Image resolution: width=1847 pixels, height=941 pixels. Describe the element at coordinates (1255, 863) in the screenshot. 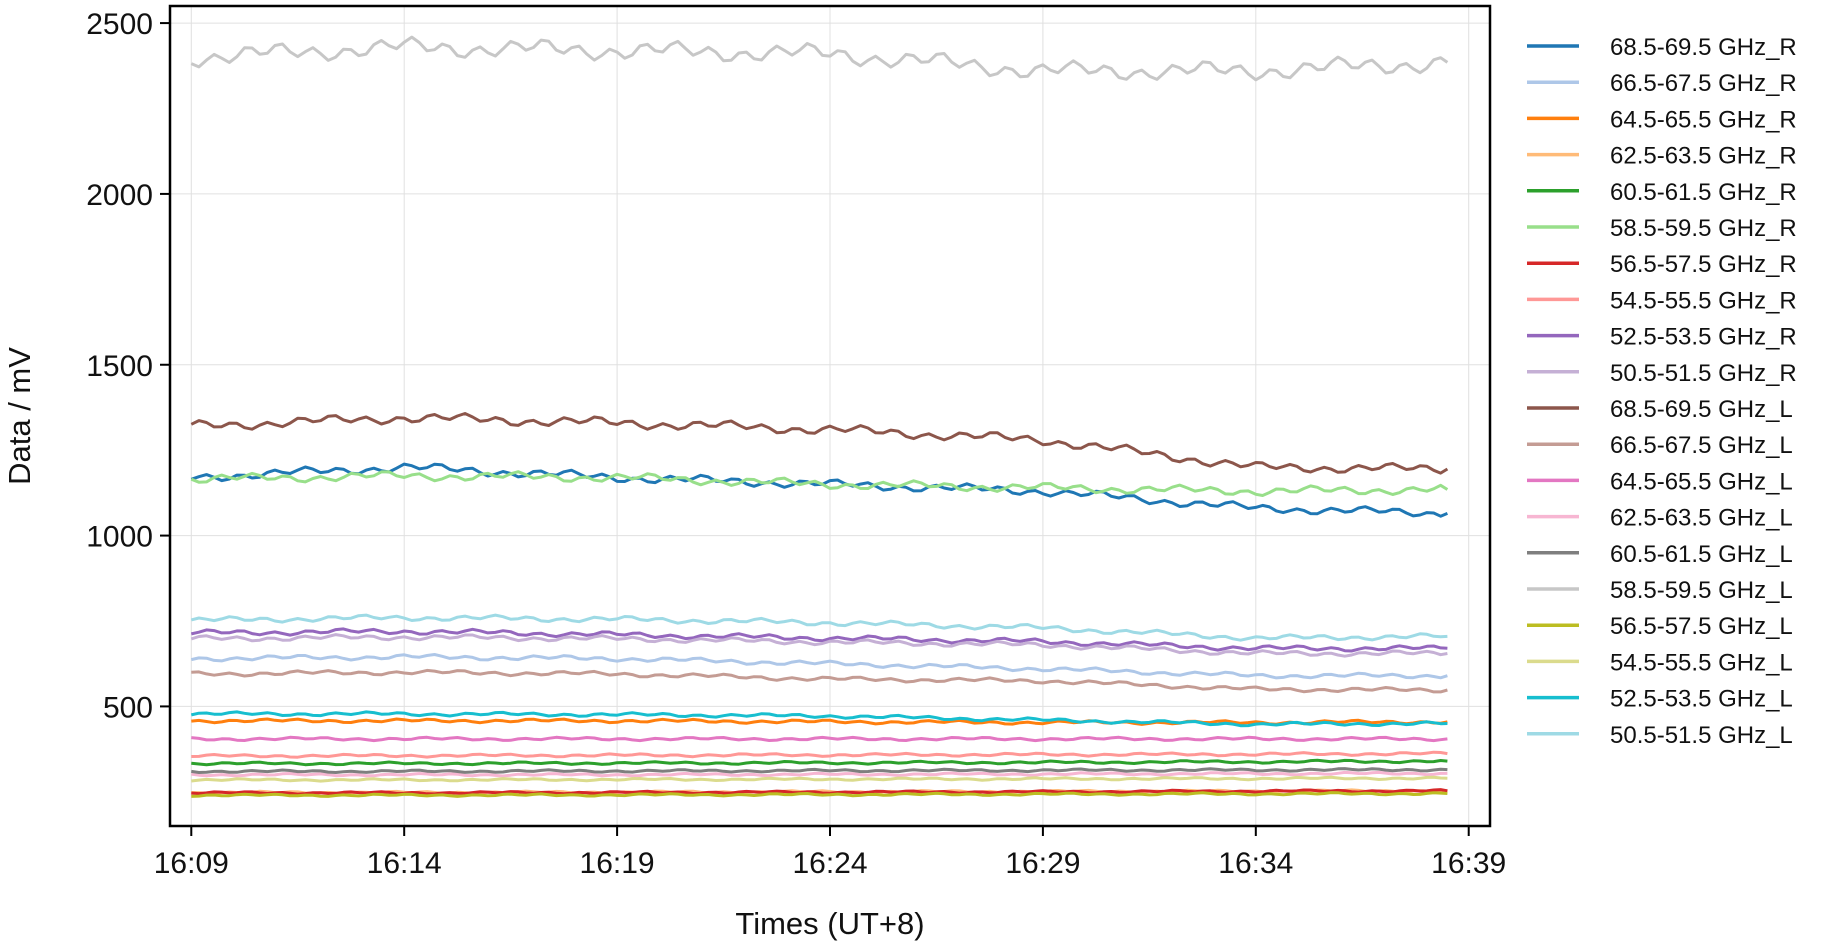

I see `x-tick-label: 16:34` at that location.